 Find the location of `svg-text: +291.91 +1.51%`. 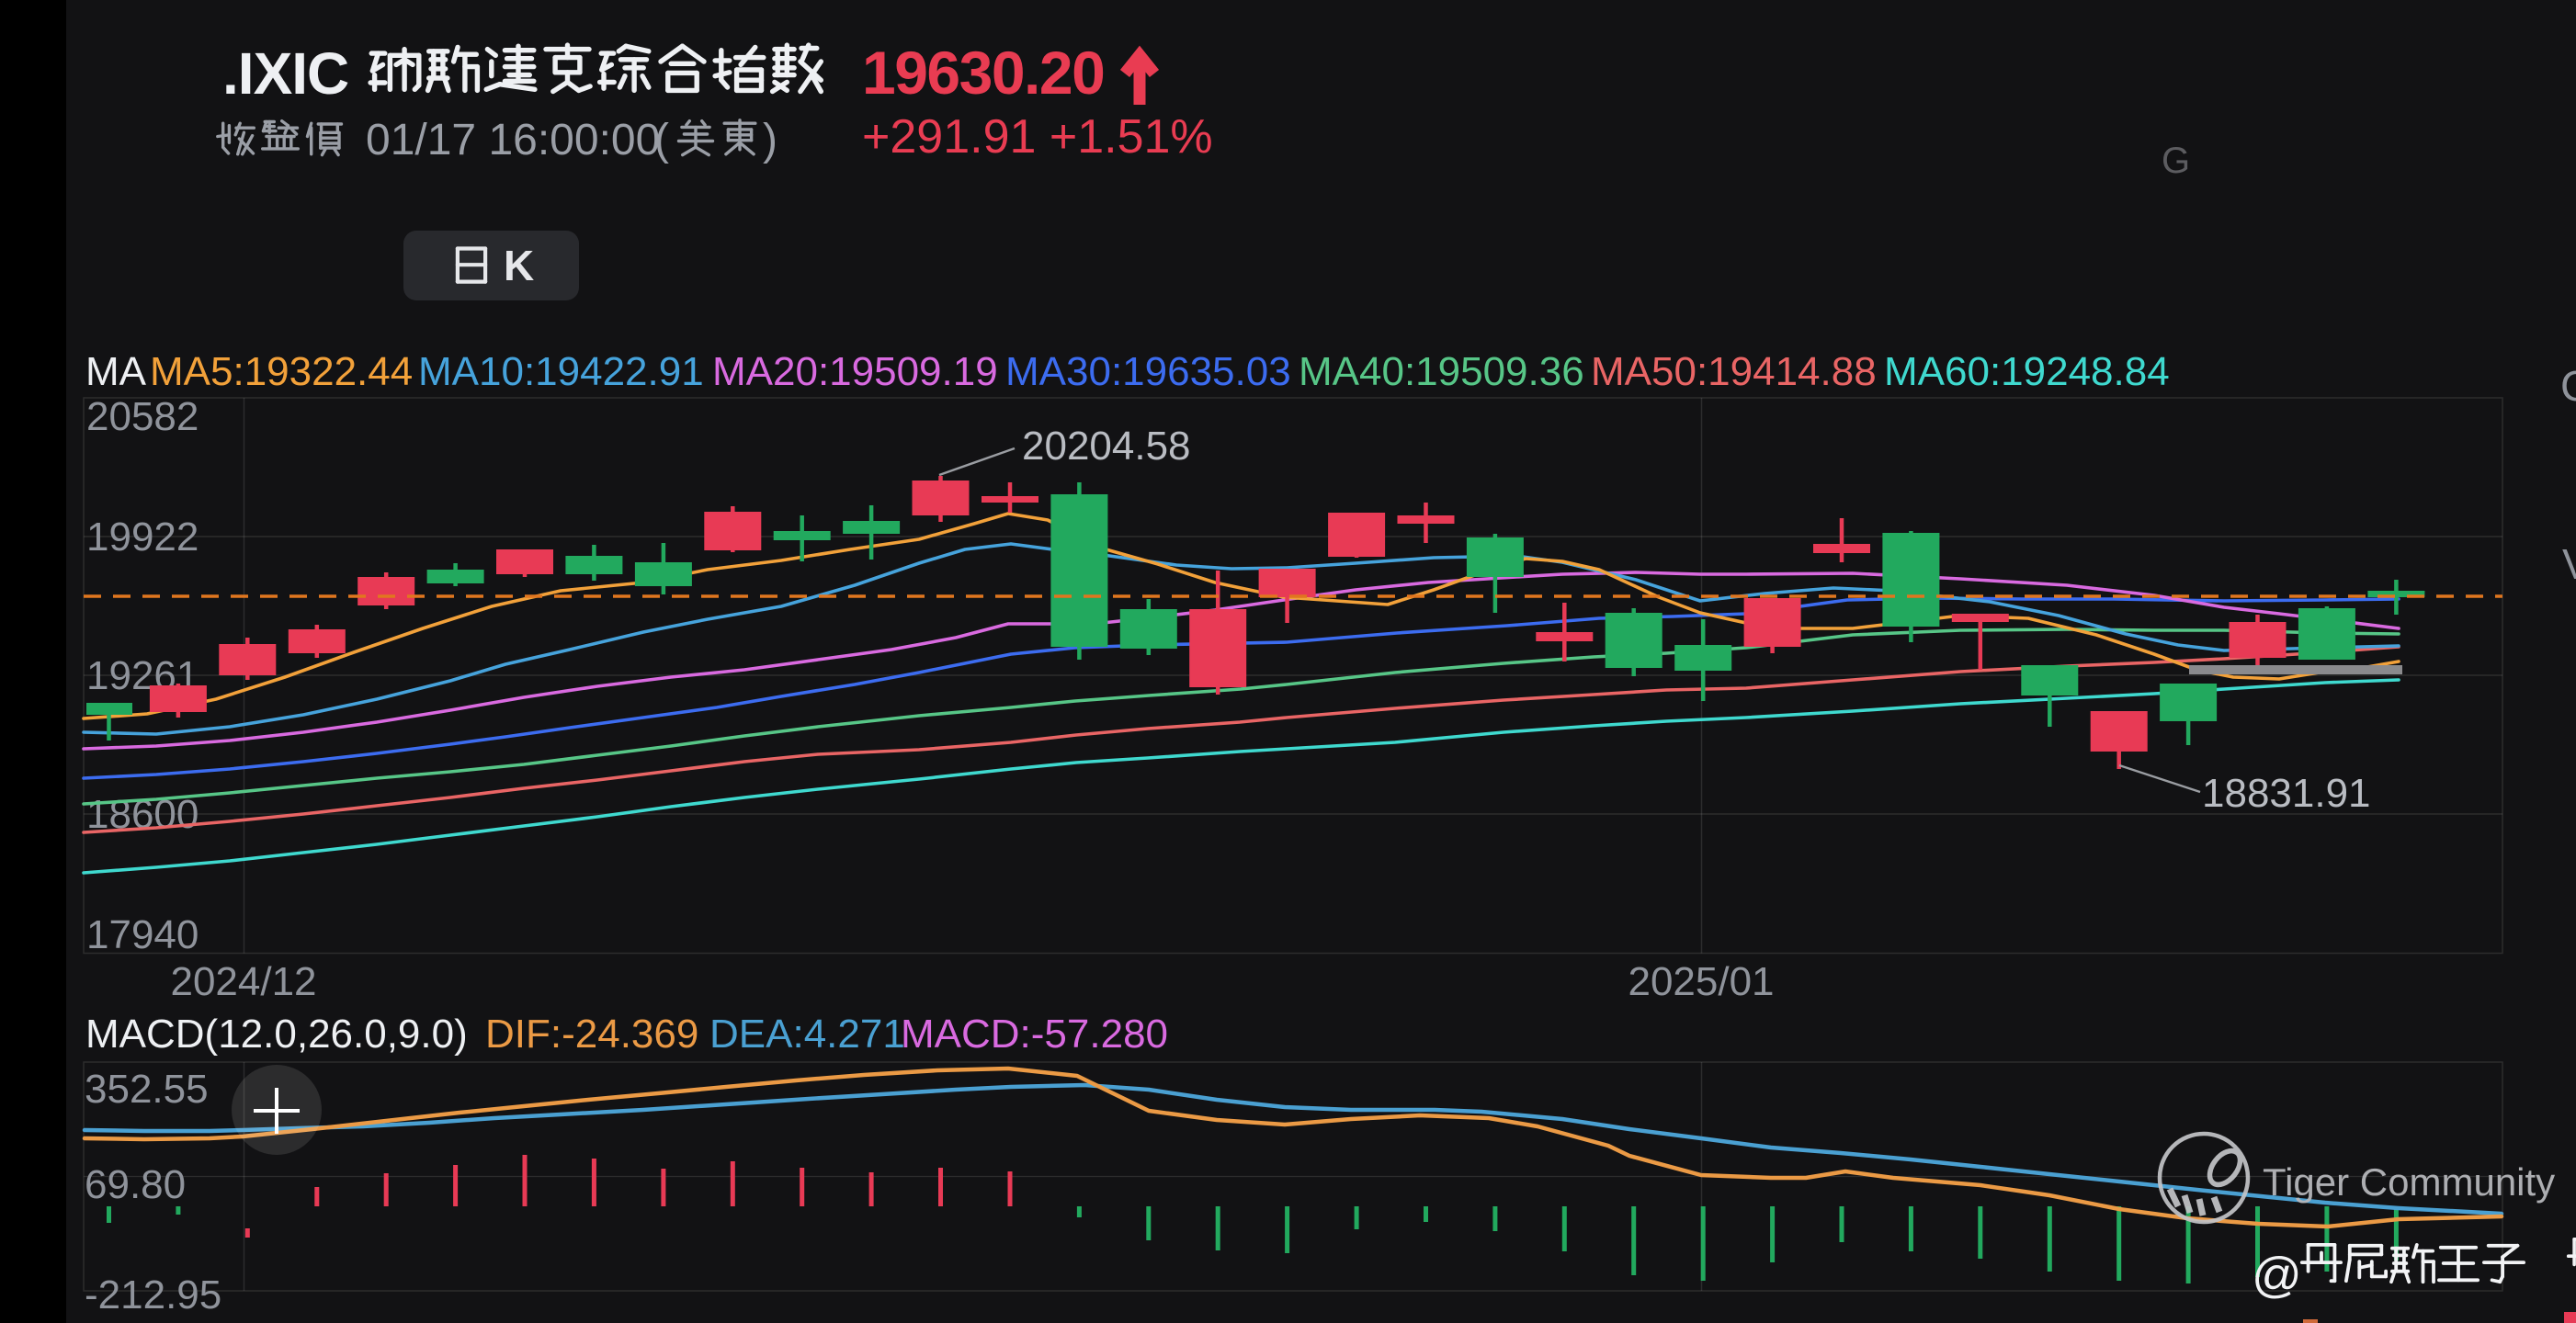

svg-text: +291.91 +1.51% is located at coordinates (1037, 137).